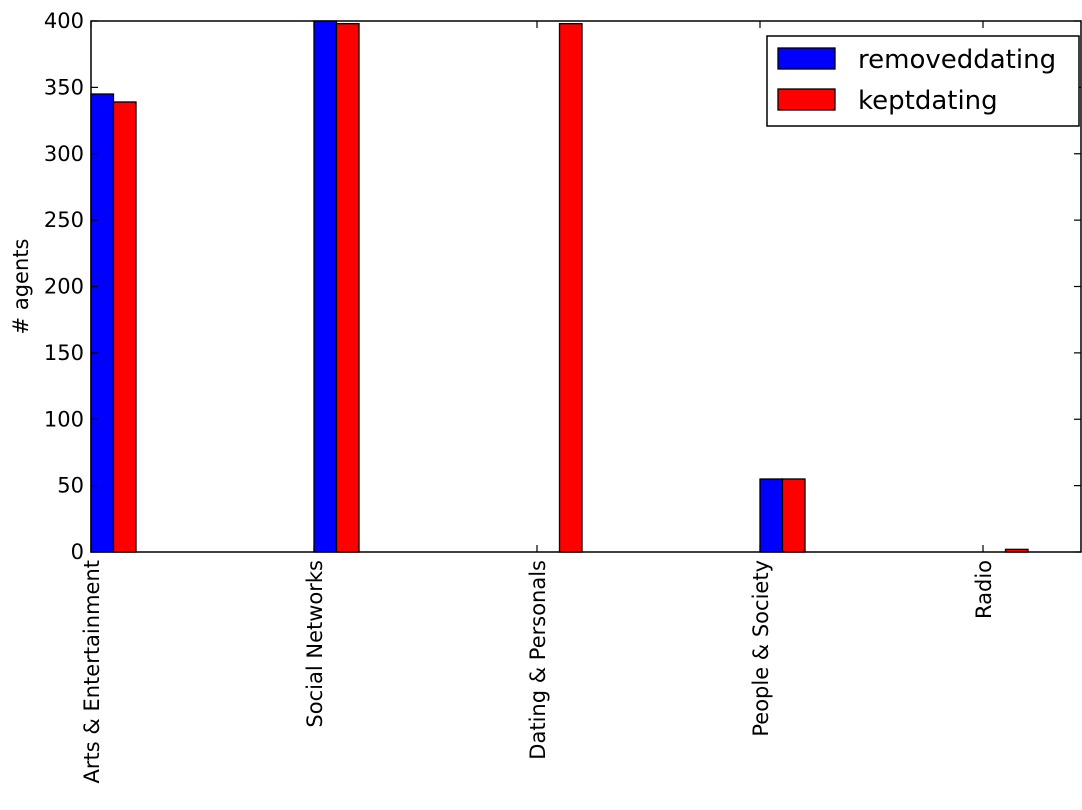 Image resolution: width=1082 pixels, height=810 pixels. What do you see at coordinates (315, 644) in the screenshot?
I see `category-label: Social Networks` at bounding box center [315, 644].